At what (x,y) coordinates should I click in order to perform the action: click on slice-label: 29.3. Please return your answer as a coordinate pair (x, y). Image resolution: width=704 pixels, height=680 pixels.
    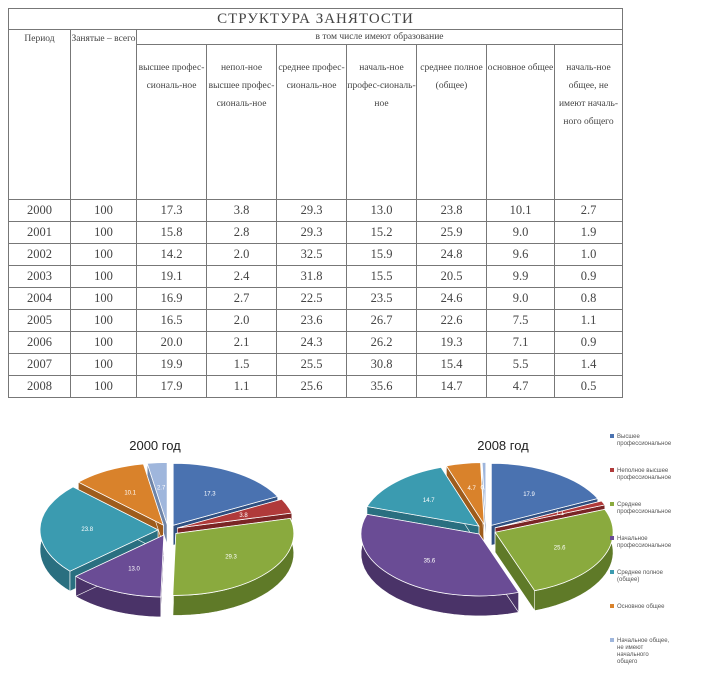
    Looking at the image, I should click on (231, 558).